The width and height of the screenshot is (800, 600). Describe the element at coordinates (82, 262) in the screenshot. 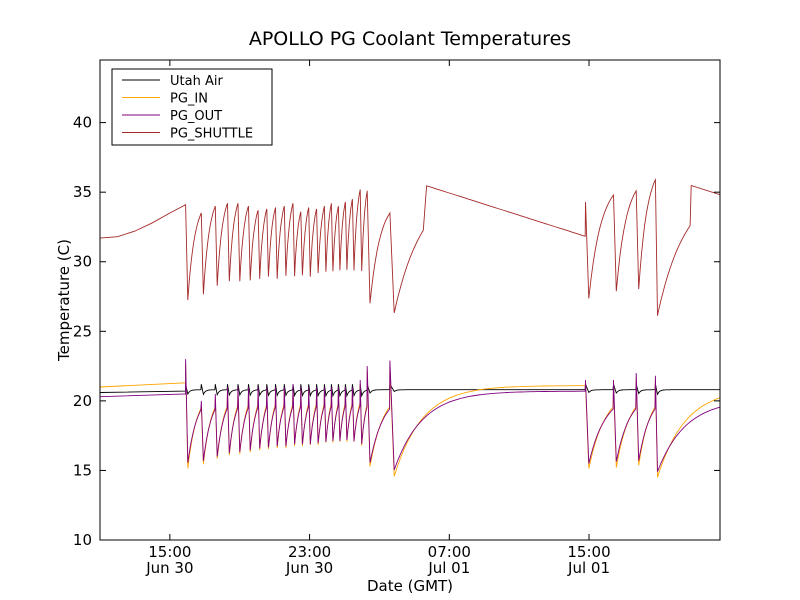

I see `y-tick-label: 30` at that location.